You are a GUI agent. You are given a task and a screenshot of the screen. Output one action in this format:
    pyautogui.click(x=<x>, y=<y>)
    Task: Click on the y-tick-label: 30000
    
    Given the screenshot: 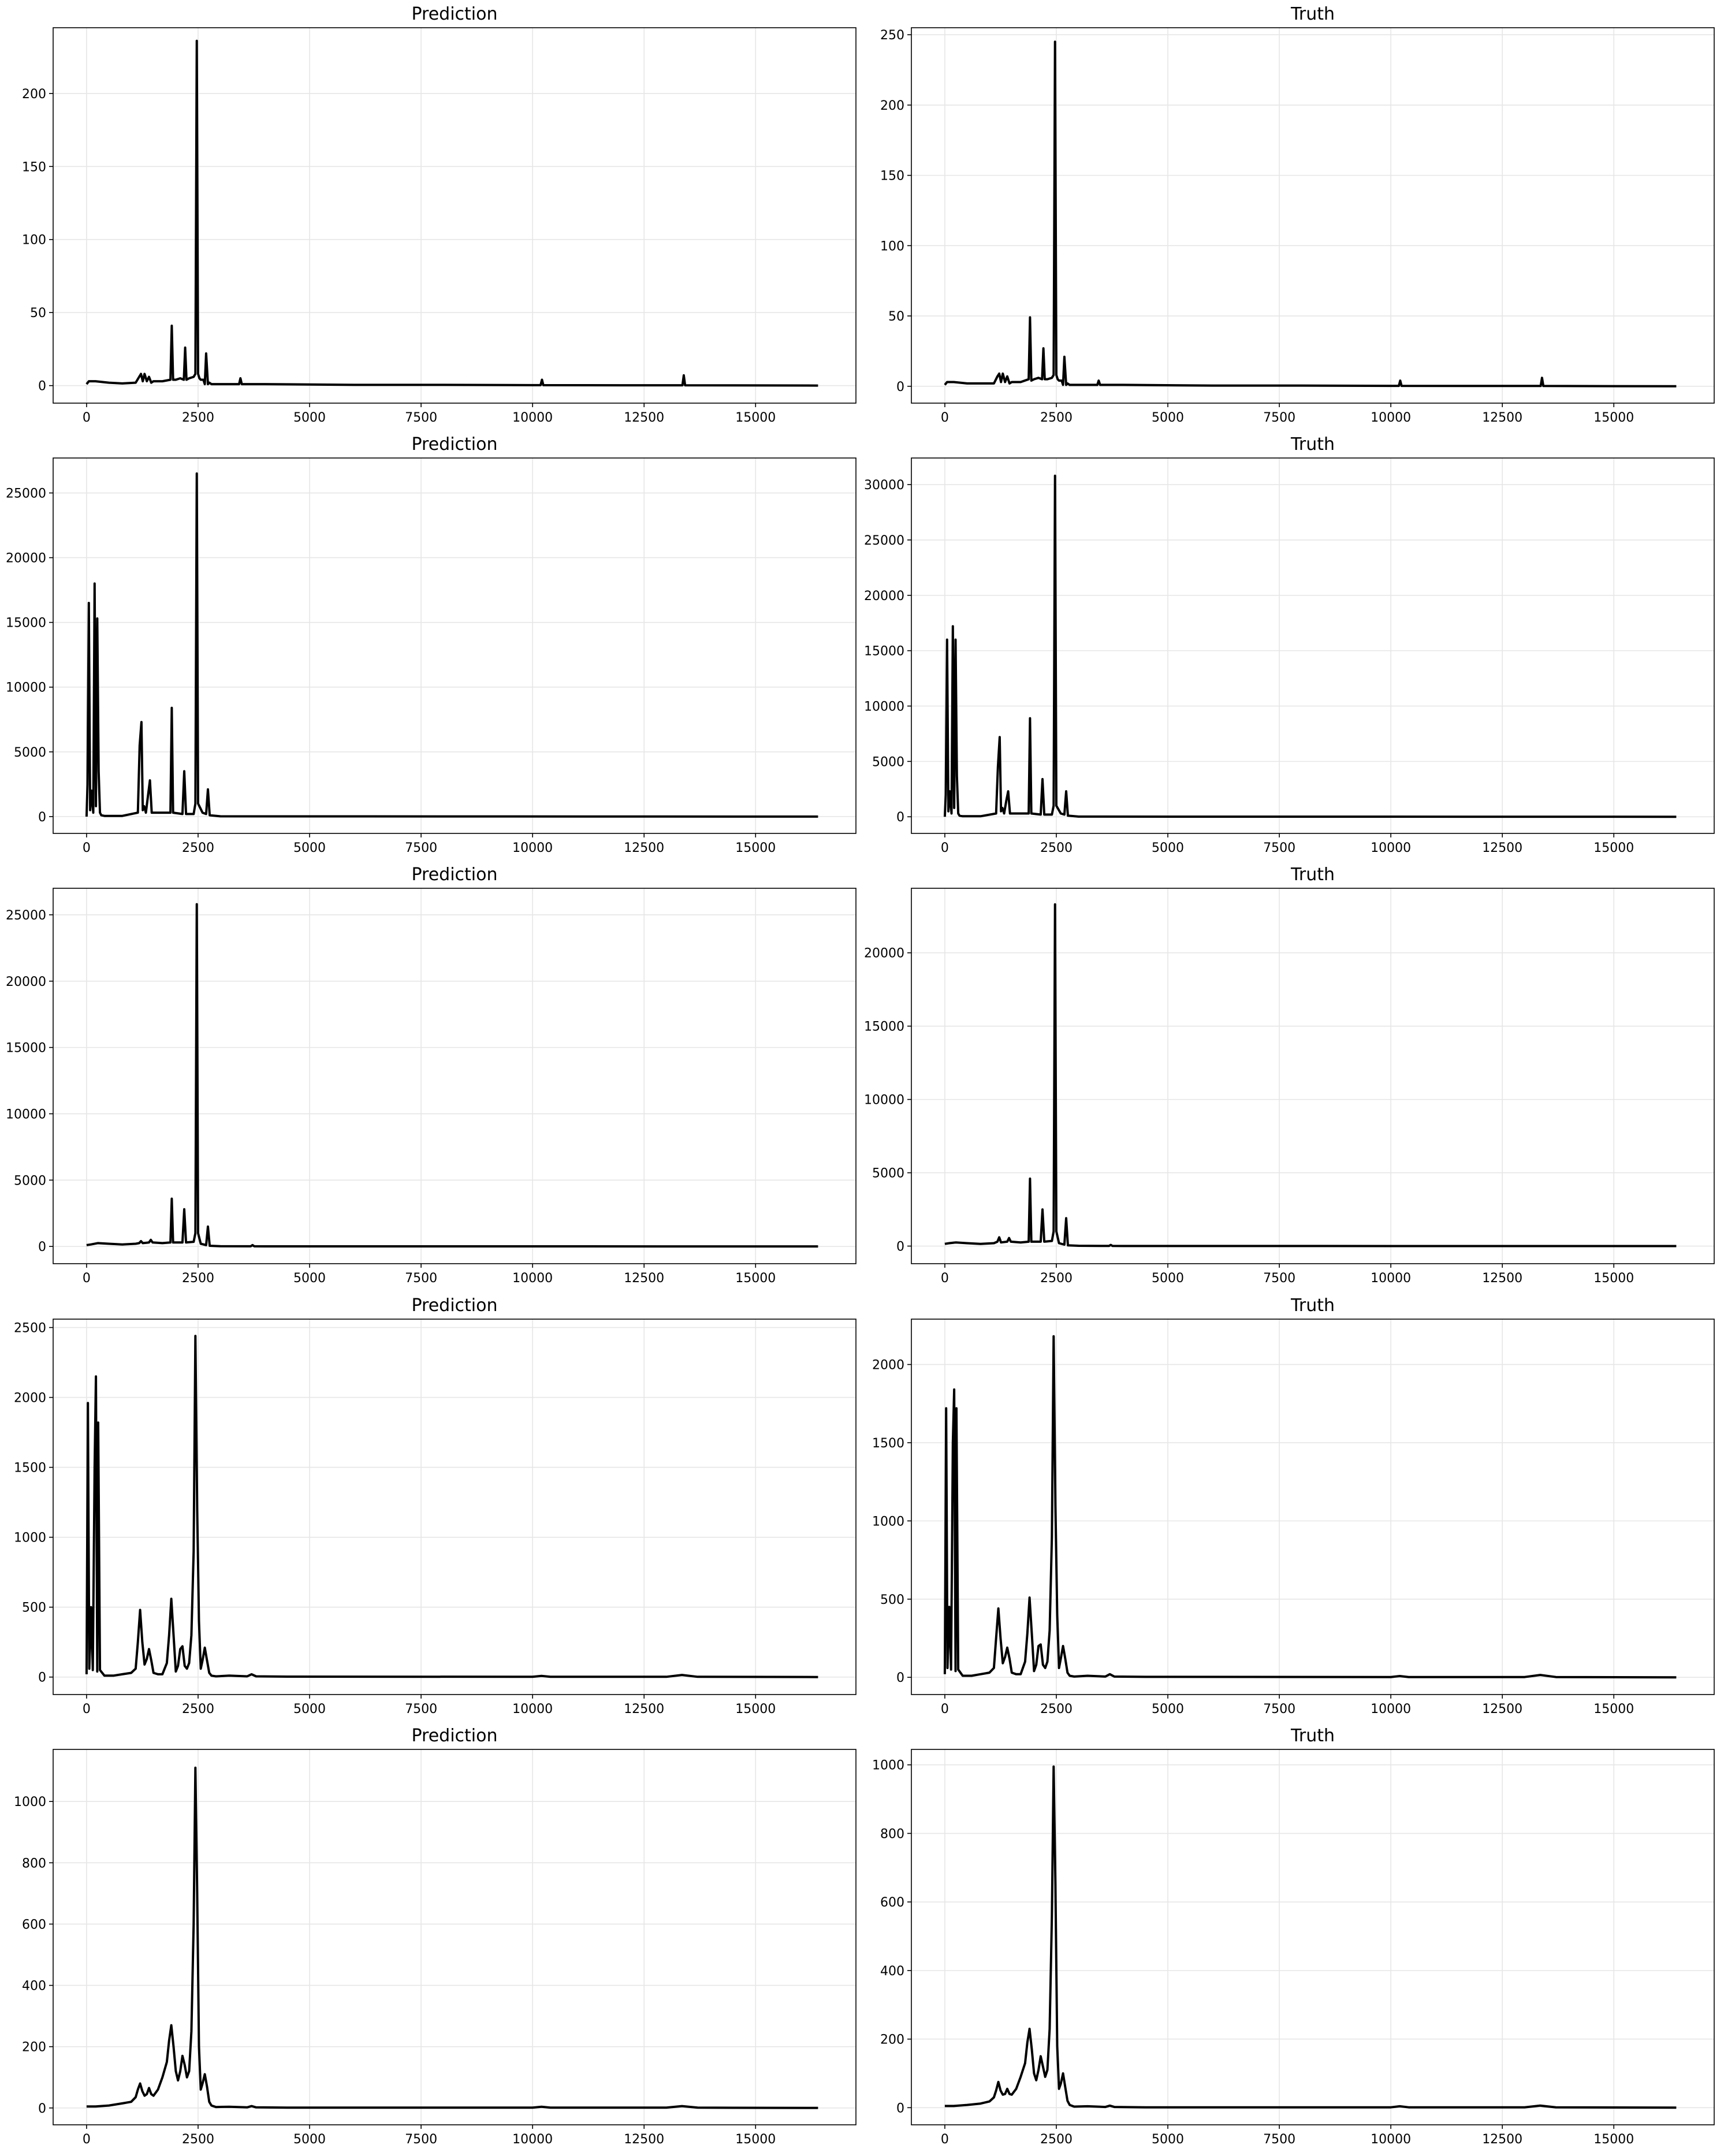 What is the action you would take?
    pyautogui.click(x=884, y=485)
    